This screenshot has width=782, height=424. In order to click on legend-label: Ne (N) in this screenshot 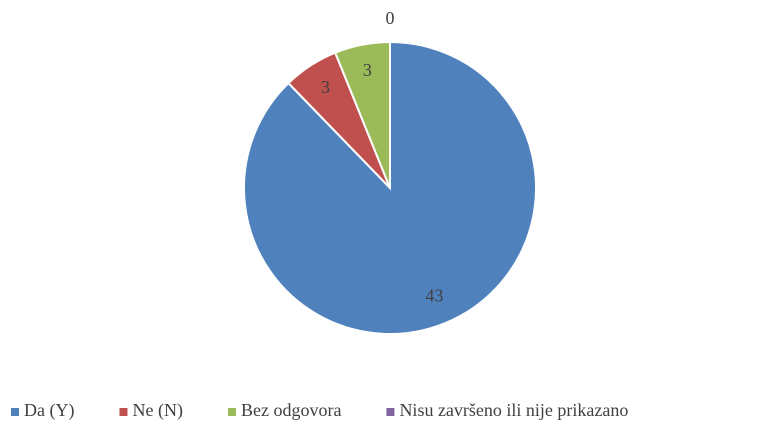, I will do `click(157, 410)`.